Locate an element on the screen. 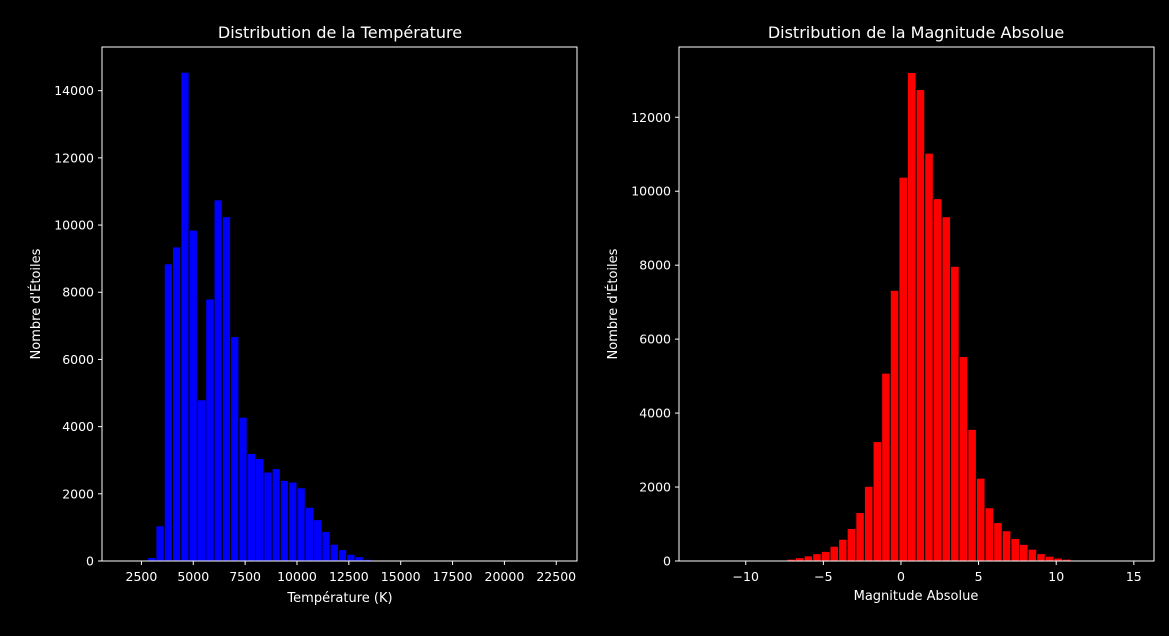 The image size is (1169, 636). x-tick-label: 0 is located at coordinates (901, 576).